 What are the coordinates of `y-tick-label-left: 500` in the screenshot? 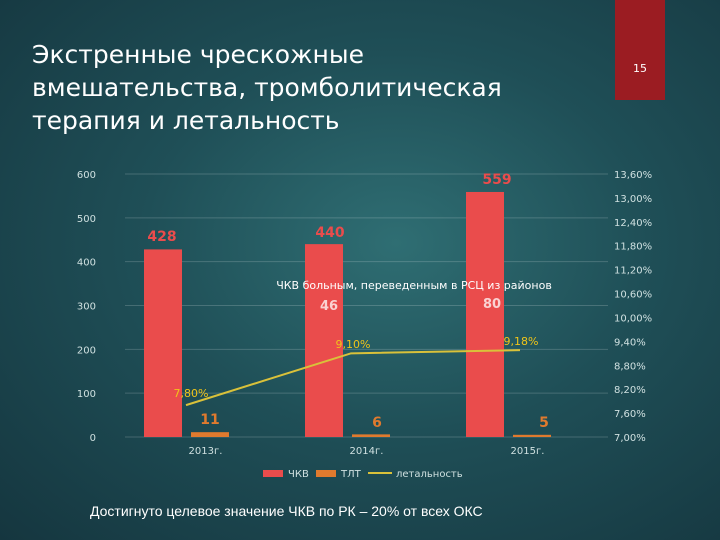 It's located at (86, 219).